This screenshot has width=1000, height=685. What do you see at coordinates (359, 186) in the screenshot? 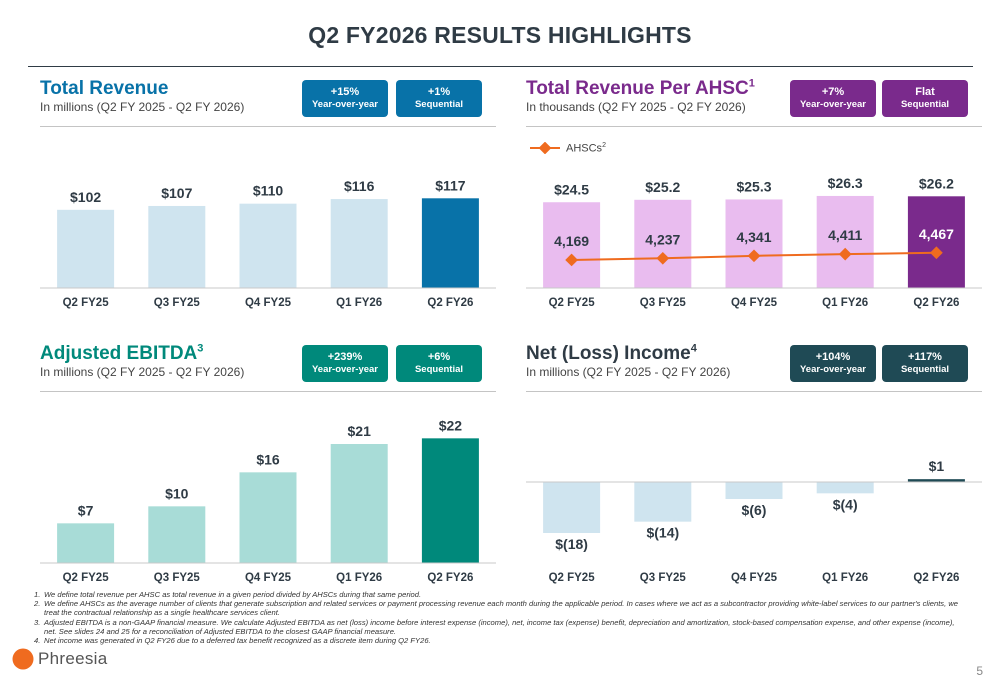
I see `revenue-data-label: $116` at bounding box center [359, 186].